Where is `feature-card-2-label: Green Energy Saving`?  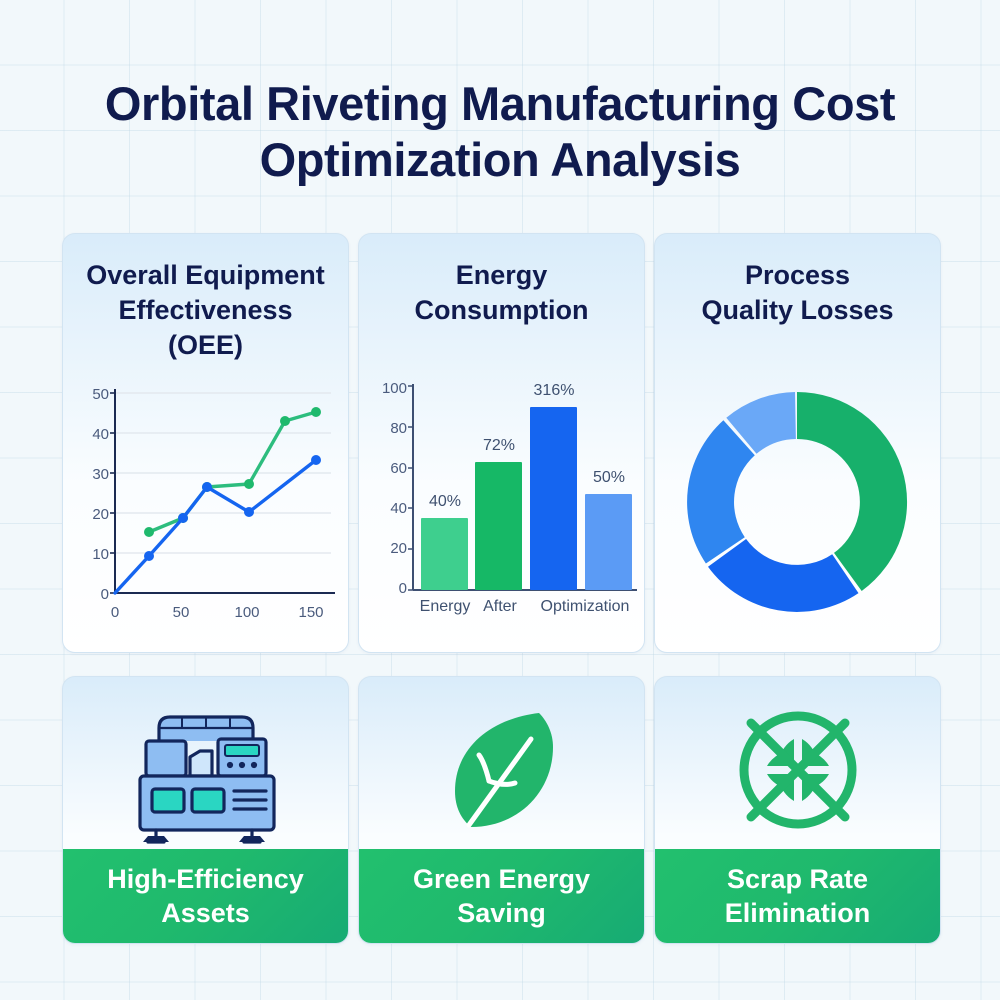
feature-card-2-label: Green Energy Saving is located at coordinates (501, 896).